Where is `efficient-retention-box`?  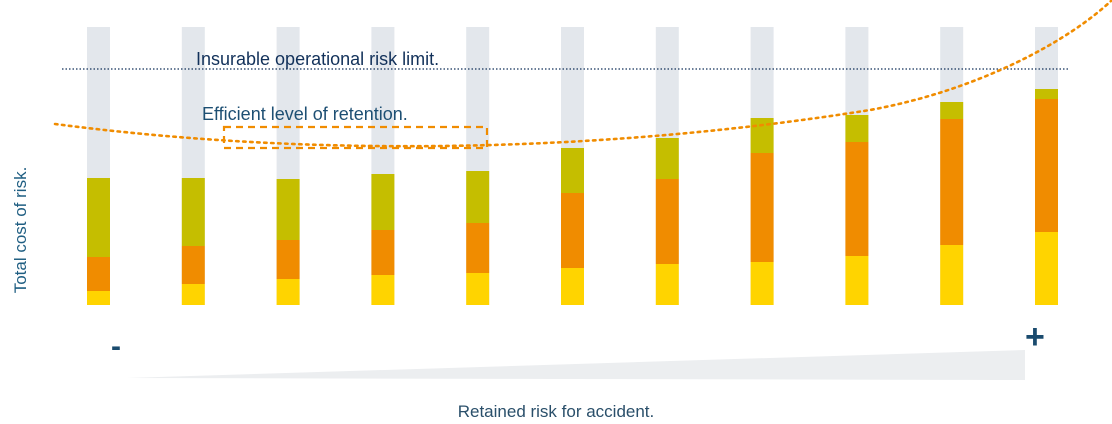
efficient-retention-box is located at coordinates (355, 137).